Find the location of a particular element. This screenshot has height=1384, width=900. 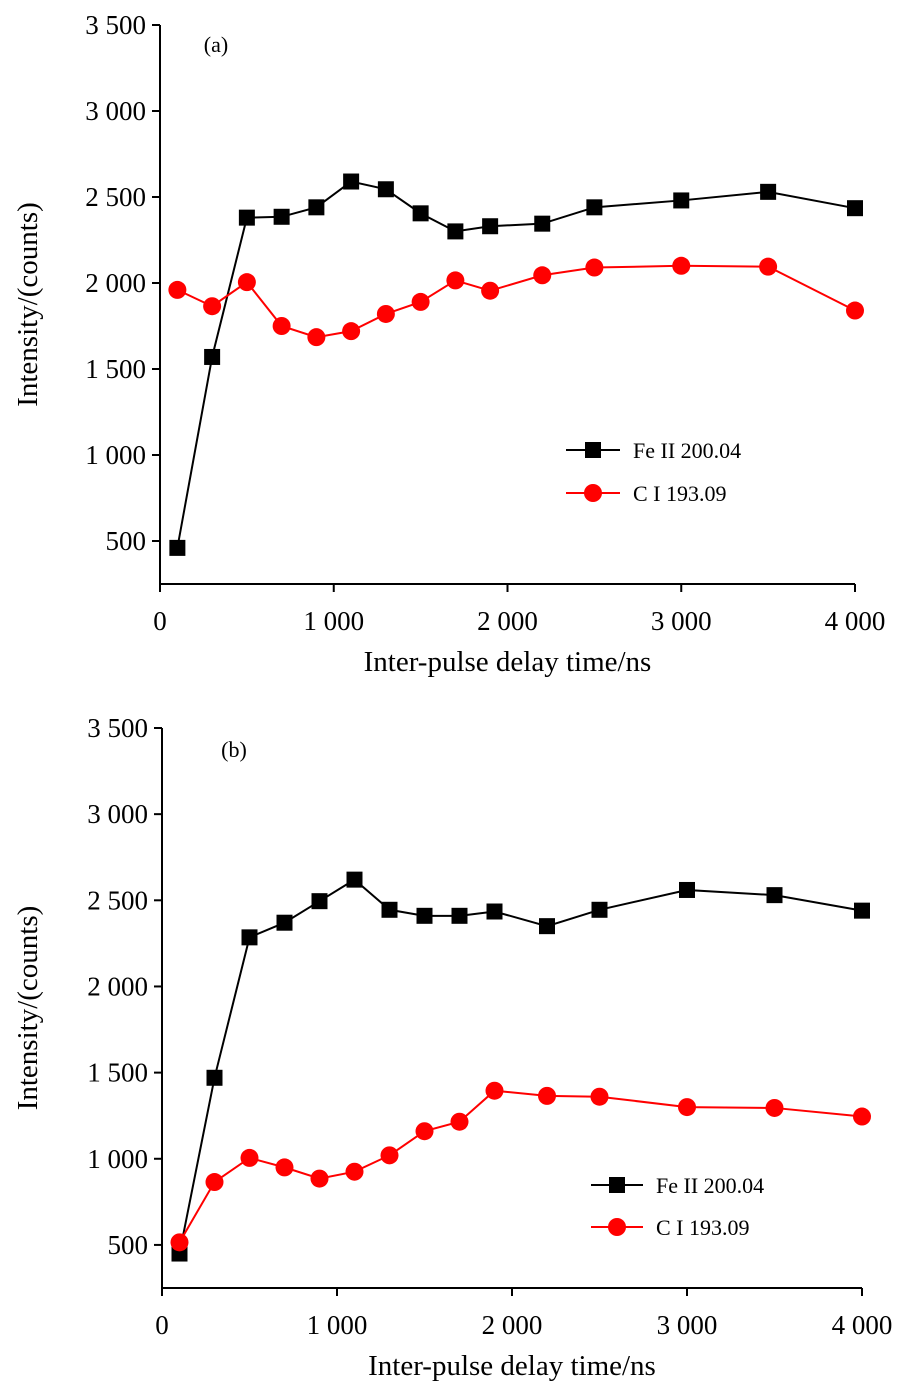

panel-label: (a) is located at coordinates (216, 44).